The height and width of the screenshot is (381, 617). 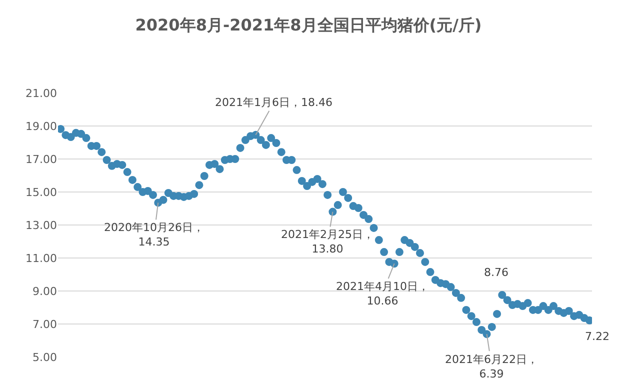 What do you see at coordinates (382, 294) in the screenshot?
I see `annotation: 2021年4月10日， 10.66` at bounding box center [382, 294].